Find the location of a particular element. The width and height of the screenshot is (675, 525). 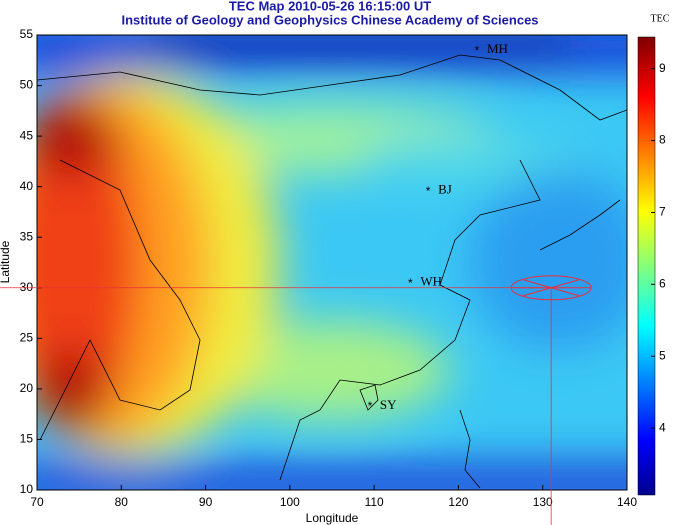

colorbar-tick-label: 5 is located at coordinates (662, 355).